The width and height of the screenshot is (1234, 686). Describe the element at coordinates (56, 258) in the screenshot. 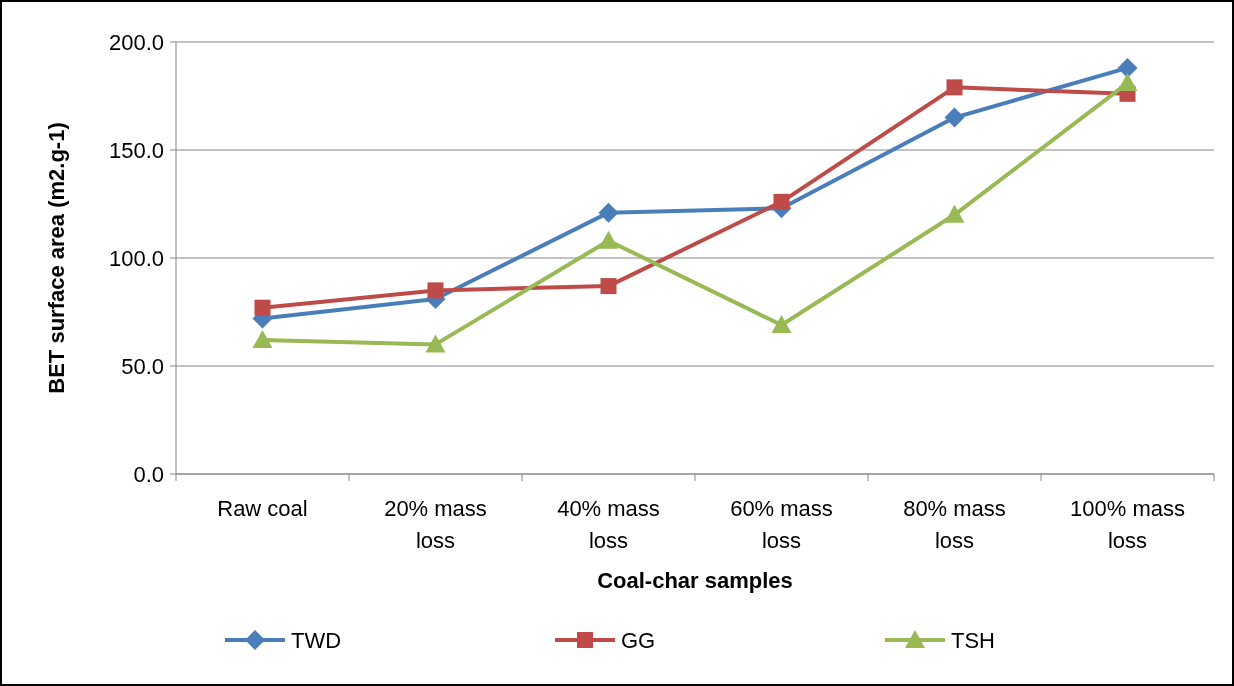

I see `y-axis-title: BET surface area (m2.g-1)` at that location.